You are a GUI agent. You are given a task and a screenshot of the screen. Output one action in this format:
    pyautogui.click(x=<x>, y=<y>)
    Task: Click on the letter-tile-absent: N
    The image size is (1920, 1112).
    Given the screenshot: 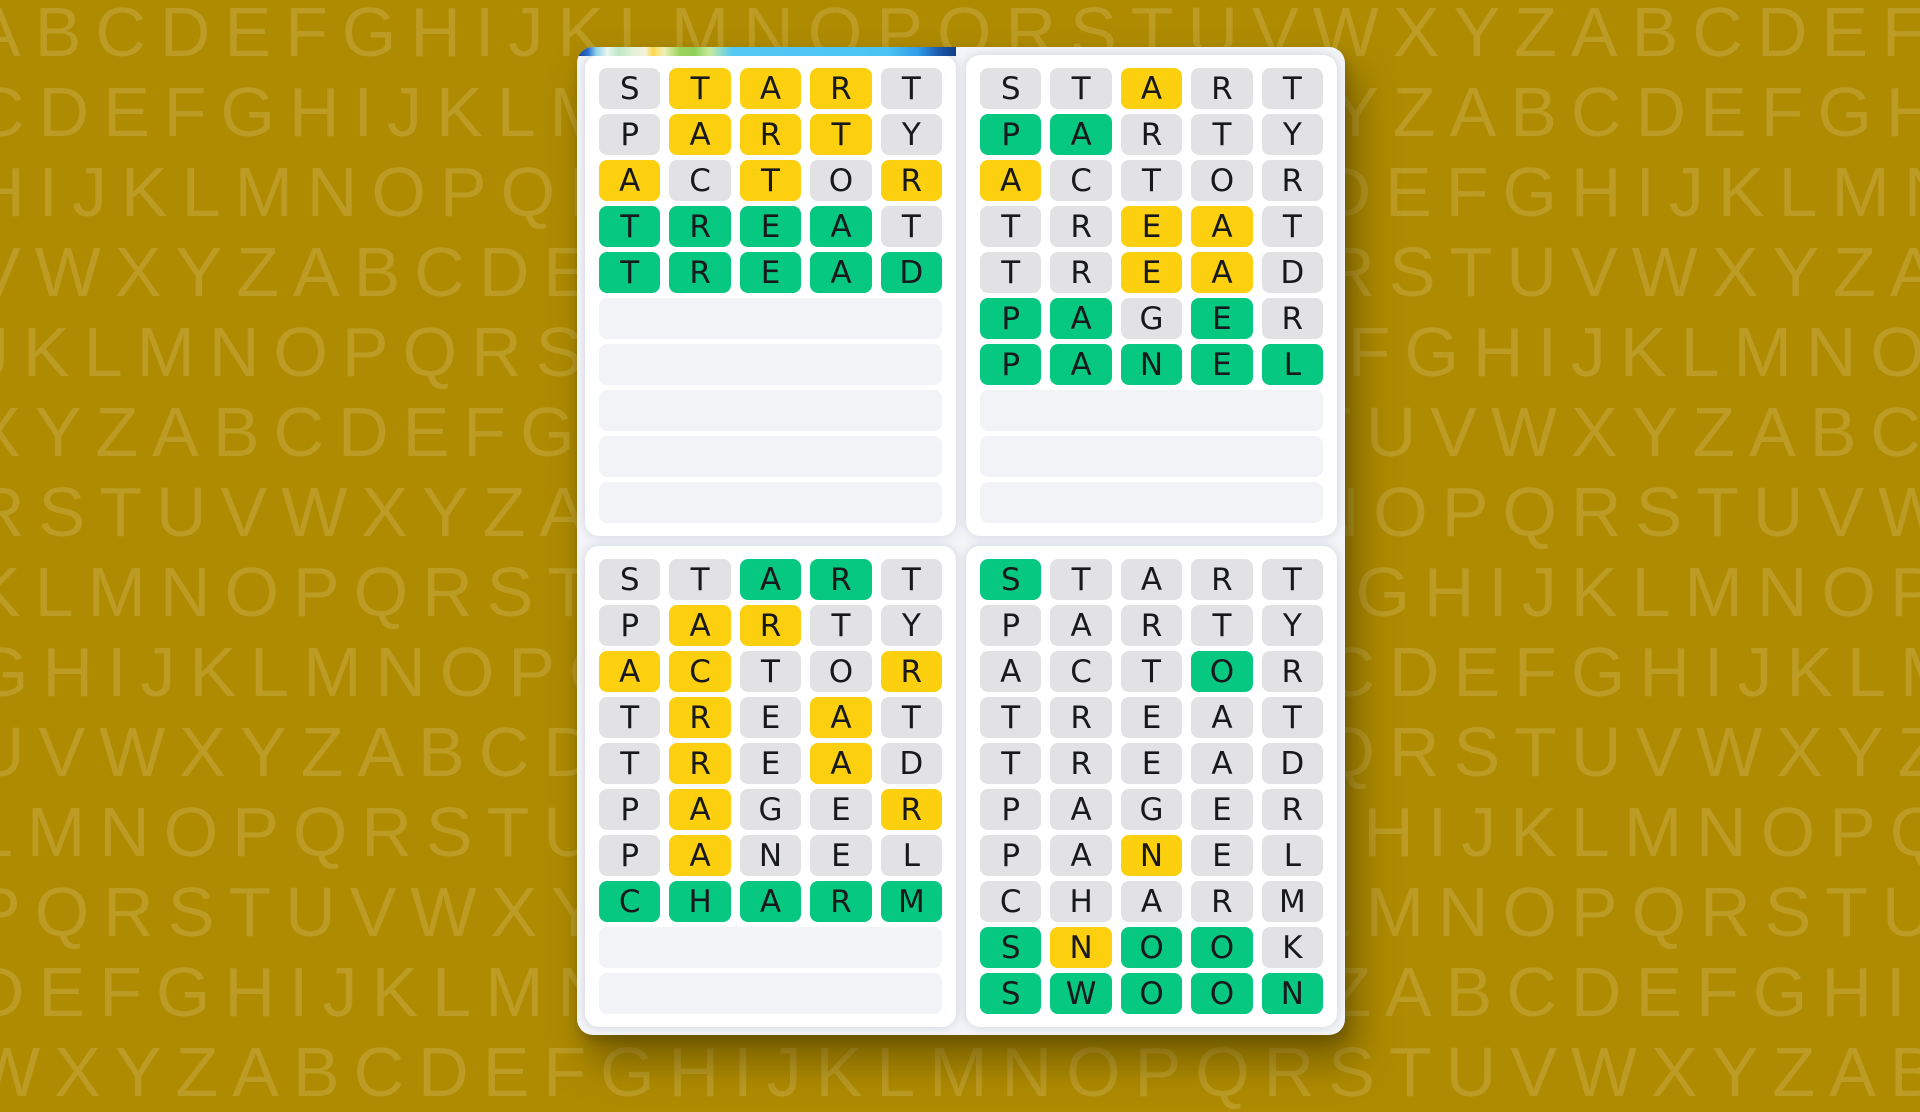 What is the action you would take?
    pyautogui.click(x=770, y=855)
    